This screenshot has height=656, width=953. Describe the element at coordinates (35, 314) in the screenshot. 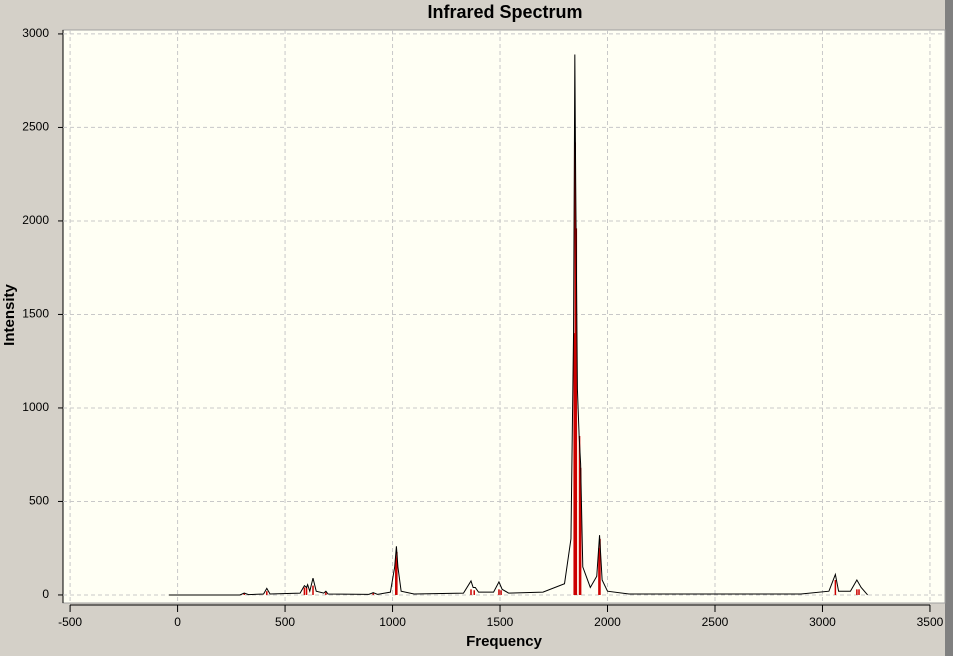

I see `y-tick-label: 1500` at that location.